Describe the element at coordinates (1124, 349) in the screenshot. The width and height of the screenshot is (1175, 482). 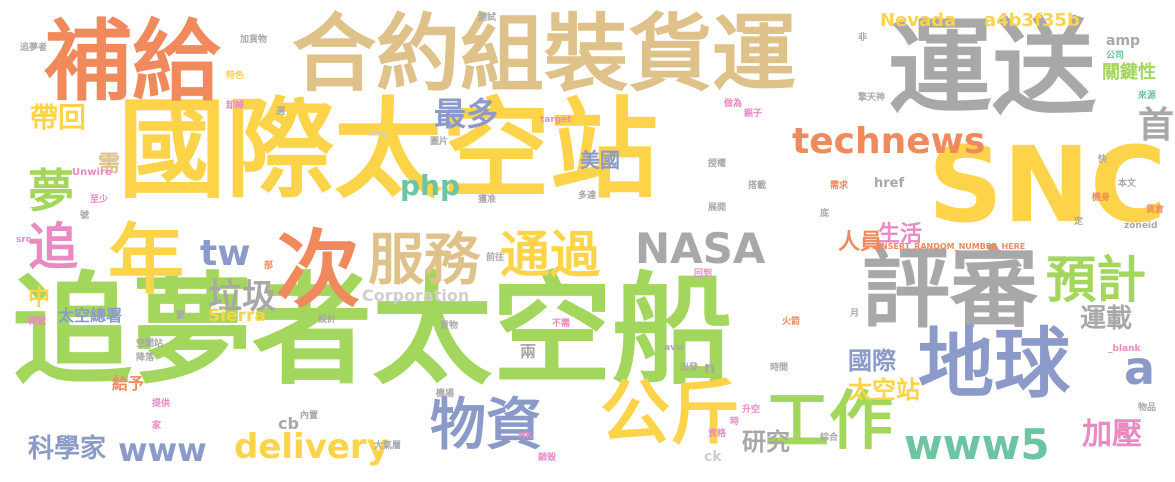
I see `word-blank: _blank` at that location.